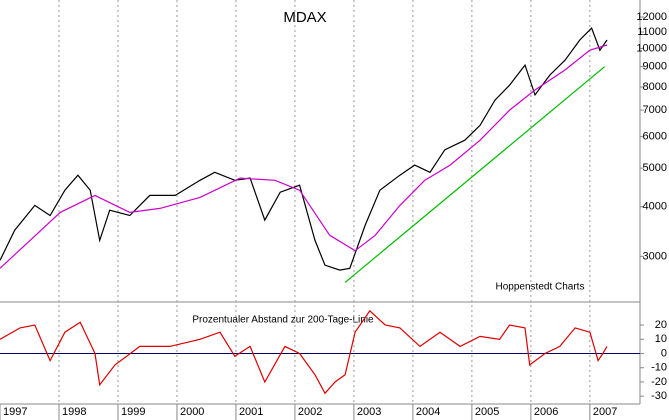 Image resolution: width=669 pixels, height=420 pixels. What do you see at coordinates (652, 32) in the screenshot?
I see `y-tick-label: 11000` at bounding box center [652, 32].